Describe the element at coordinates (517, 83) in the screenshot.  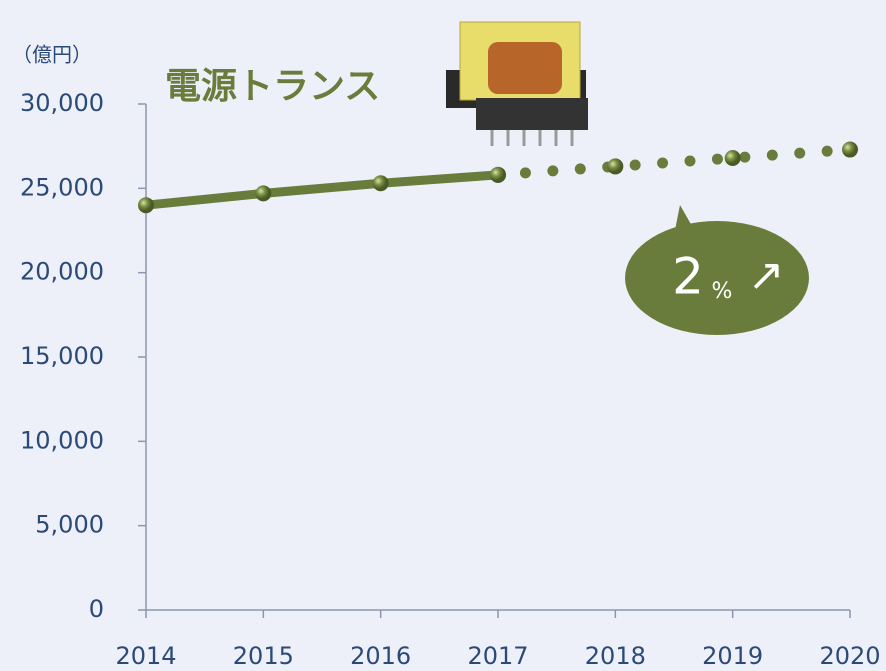
I see `transformer-icon` at that location.